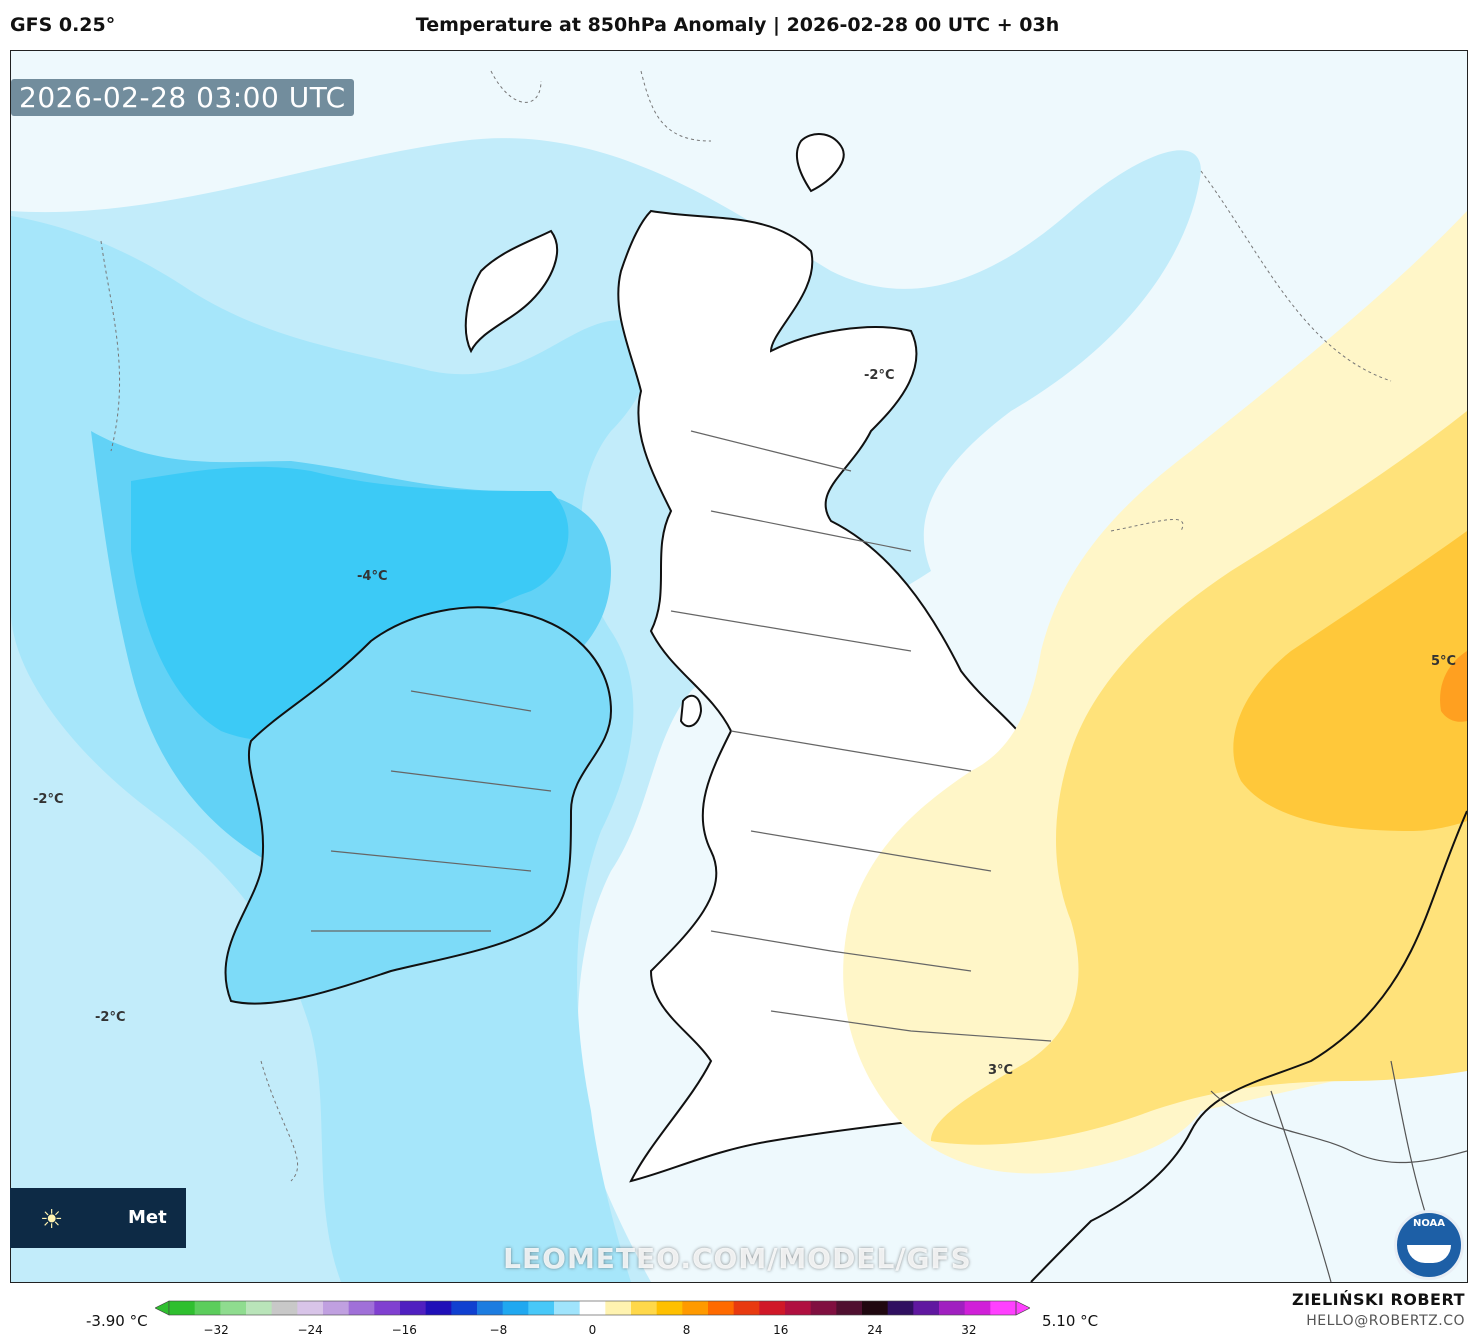 This screenshot has height=1338, width=1475. What do you see at coordinates (182, 97) in the screenshot?
I see `timestamp-badge: 2026-02-28 03:00 UTC` at bounding box center [182, 97].